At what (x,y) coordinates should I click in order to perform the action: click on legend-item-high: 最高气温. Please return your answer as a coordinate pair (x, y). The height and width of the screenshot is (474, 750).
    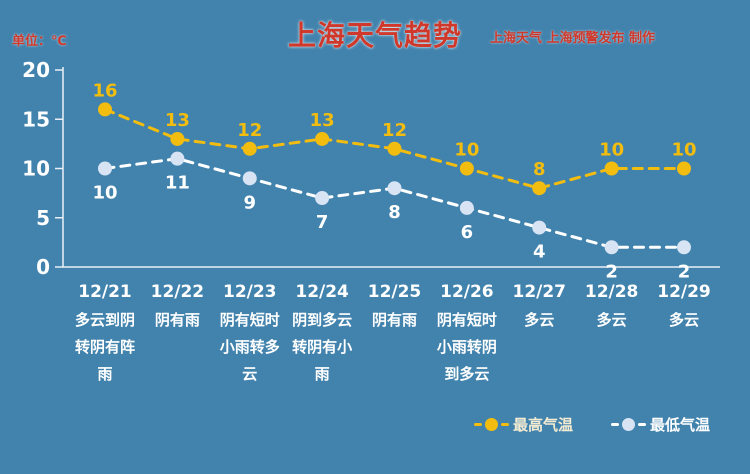
    Looking at the image, I should click on (523, 424).